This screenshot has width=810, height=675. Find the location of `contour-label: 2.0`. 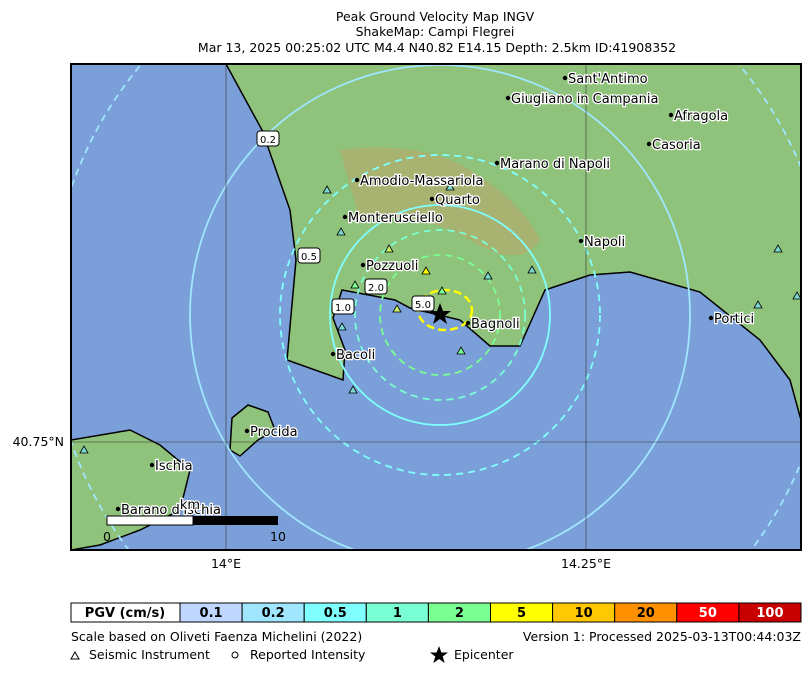

contour-label: 2.0 is located at coordinates (376, 288).